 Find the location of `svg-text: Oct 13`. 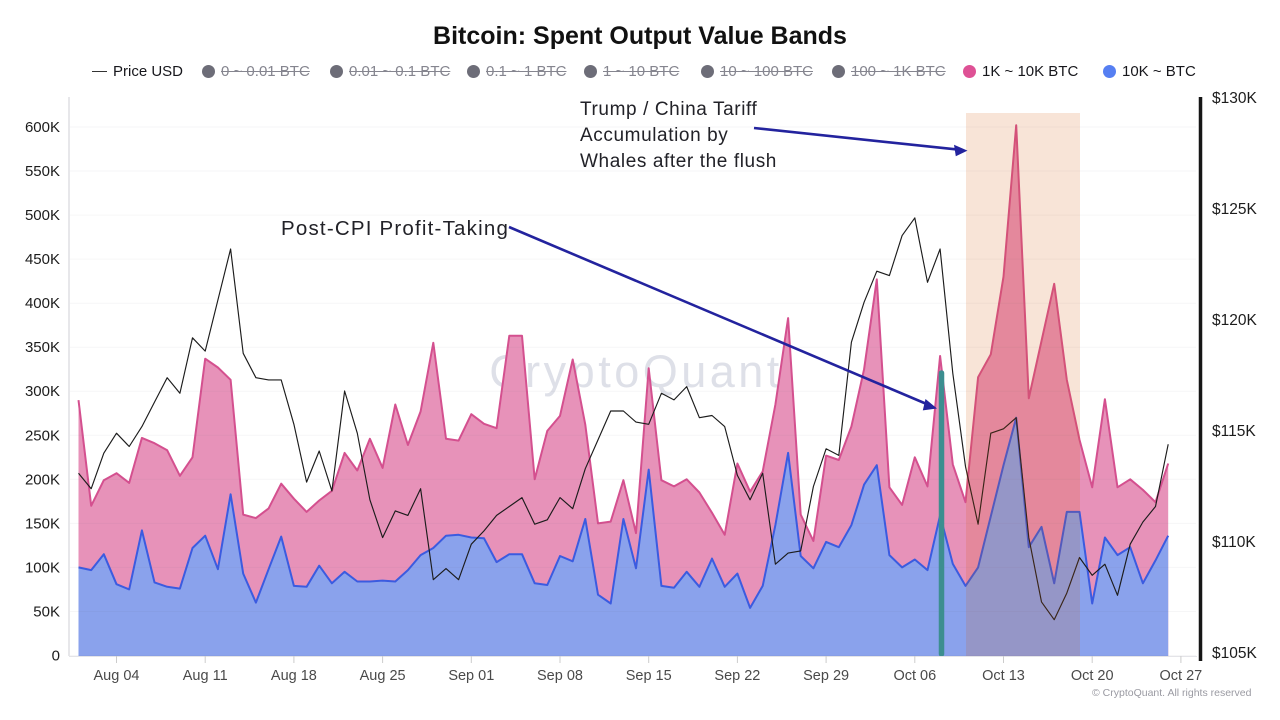

svg-text: Oct 13 is located at coordinates (1003, 676).